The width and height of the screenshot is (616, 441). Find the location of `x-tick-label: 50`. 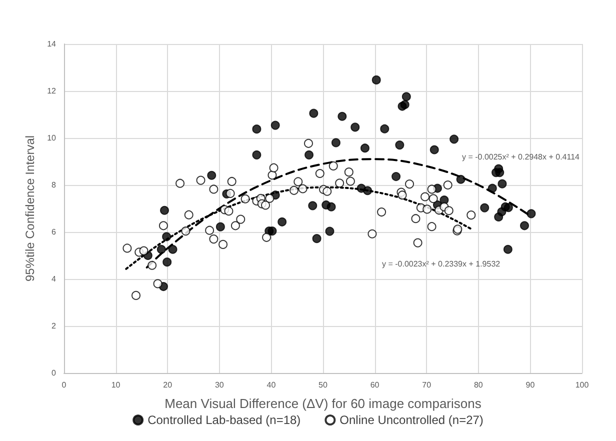

x-tick-label: 50 is located at coordinates (323, 385).